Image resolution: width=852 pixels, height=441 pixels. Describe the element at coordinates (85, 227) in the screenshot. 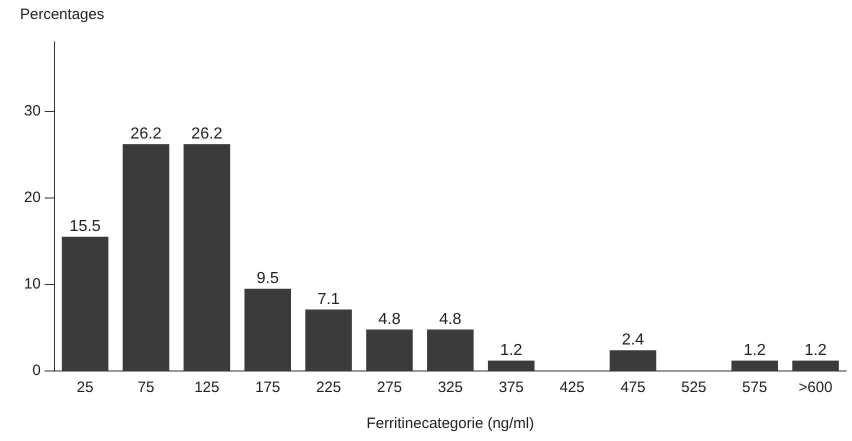

I see `data-label: 15.5` at that location.